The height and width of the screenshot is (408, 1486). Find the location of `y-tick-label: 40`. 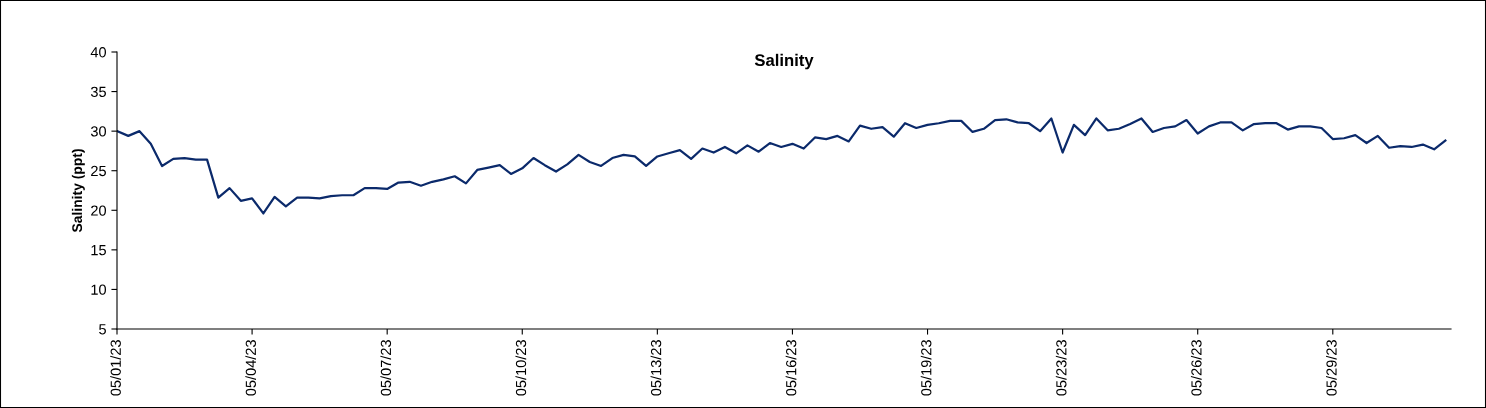

y-tick-label: 40 is located at coordinates (98, 52).